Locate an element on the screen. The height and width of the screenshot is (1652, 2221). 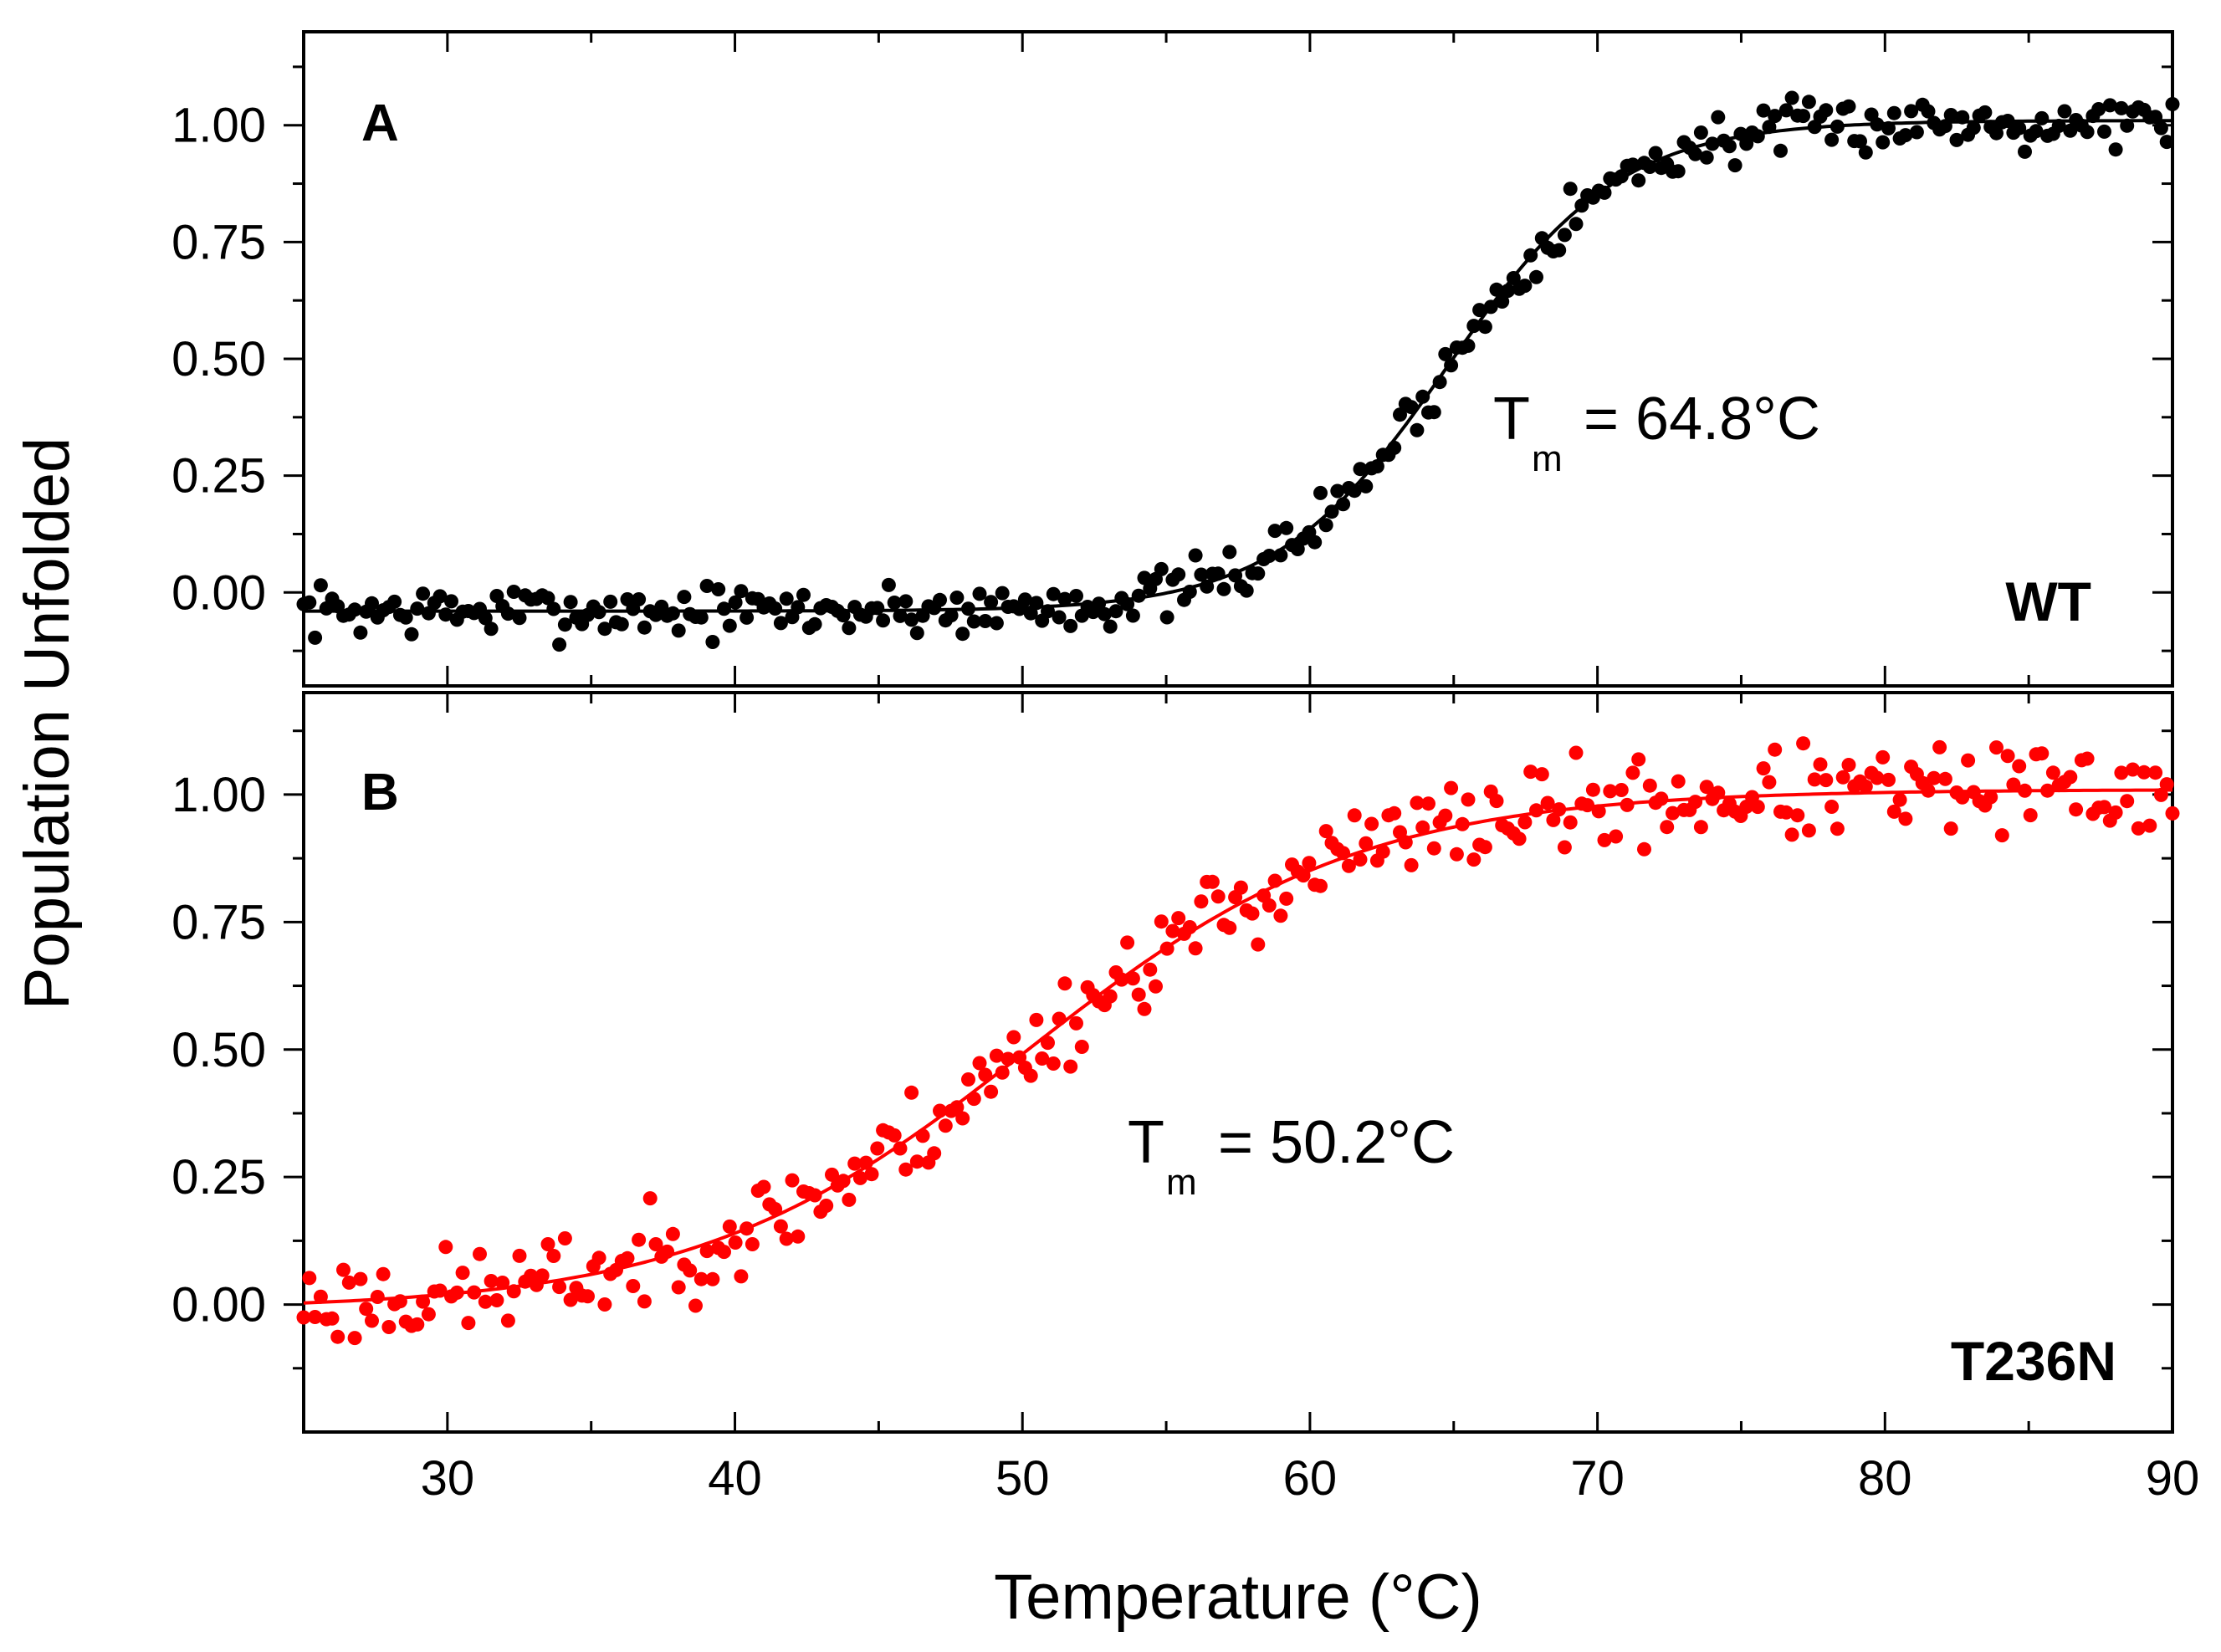
y-tick-label: 0.50 is located at coordinates (218, 359).